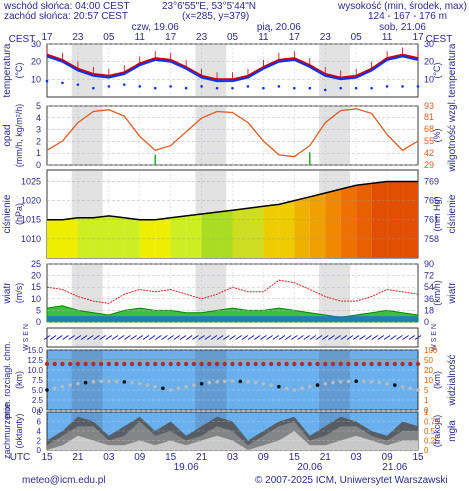  I want to click on pressure-tick-left: 1025, so click(31, 181).